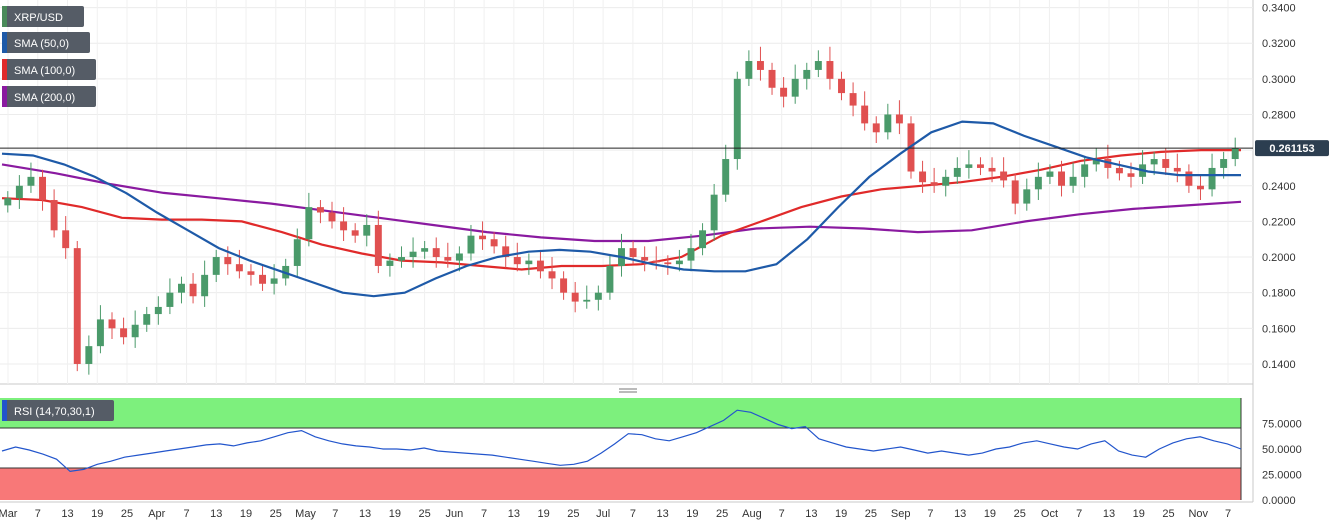 The width and height of the screenshot is (1331, 531). What do you see at coordinates (1279, 80) in the screenshot?
I see `price-tick-label: 0.3000` at bounding box center [1279, 80].